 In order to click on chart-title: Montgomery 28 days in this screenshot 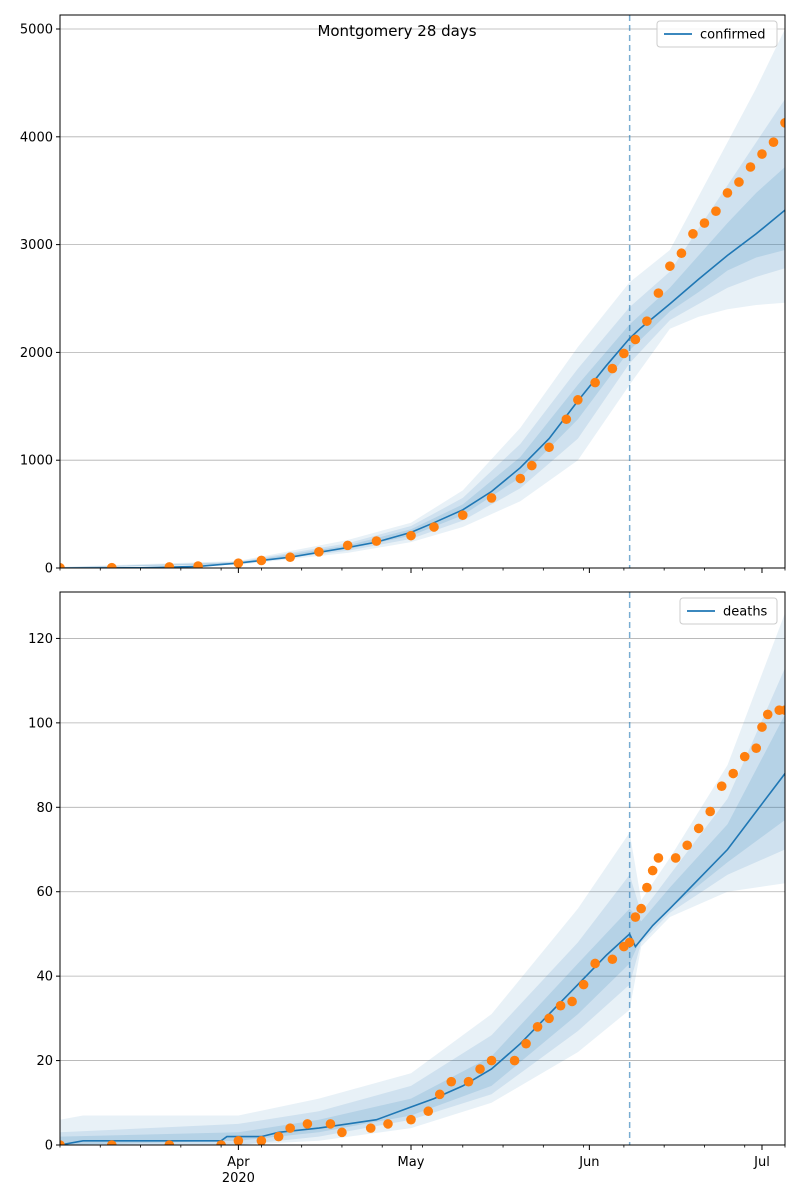, I will do `click(396, 31)`.